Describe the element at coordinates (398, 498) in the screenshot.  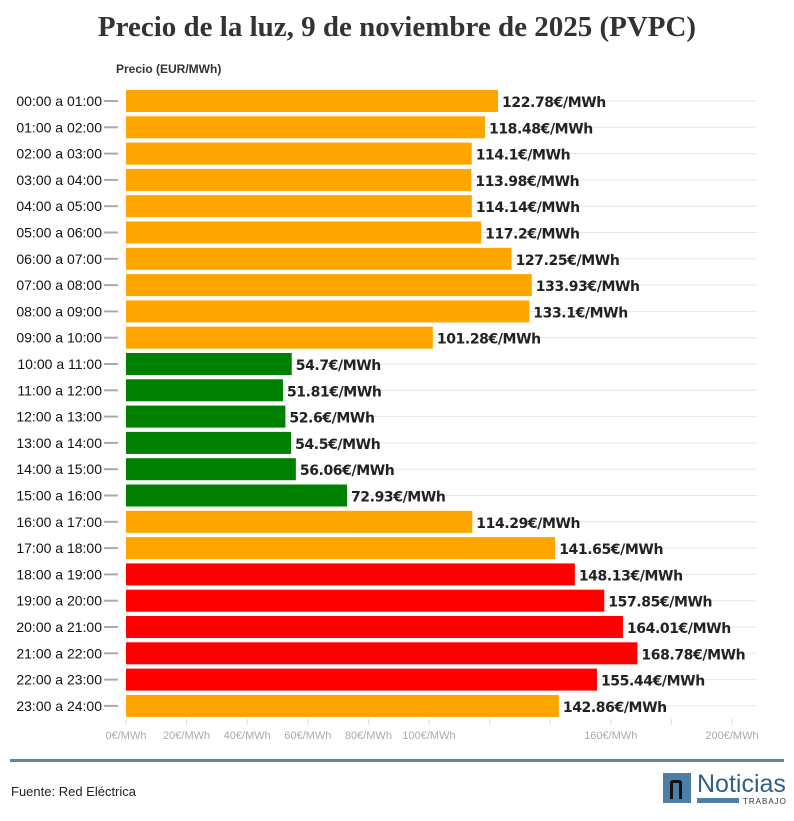
I see `data-label: 72.93€/MWh` at that location.